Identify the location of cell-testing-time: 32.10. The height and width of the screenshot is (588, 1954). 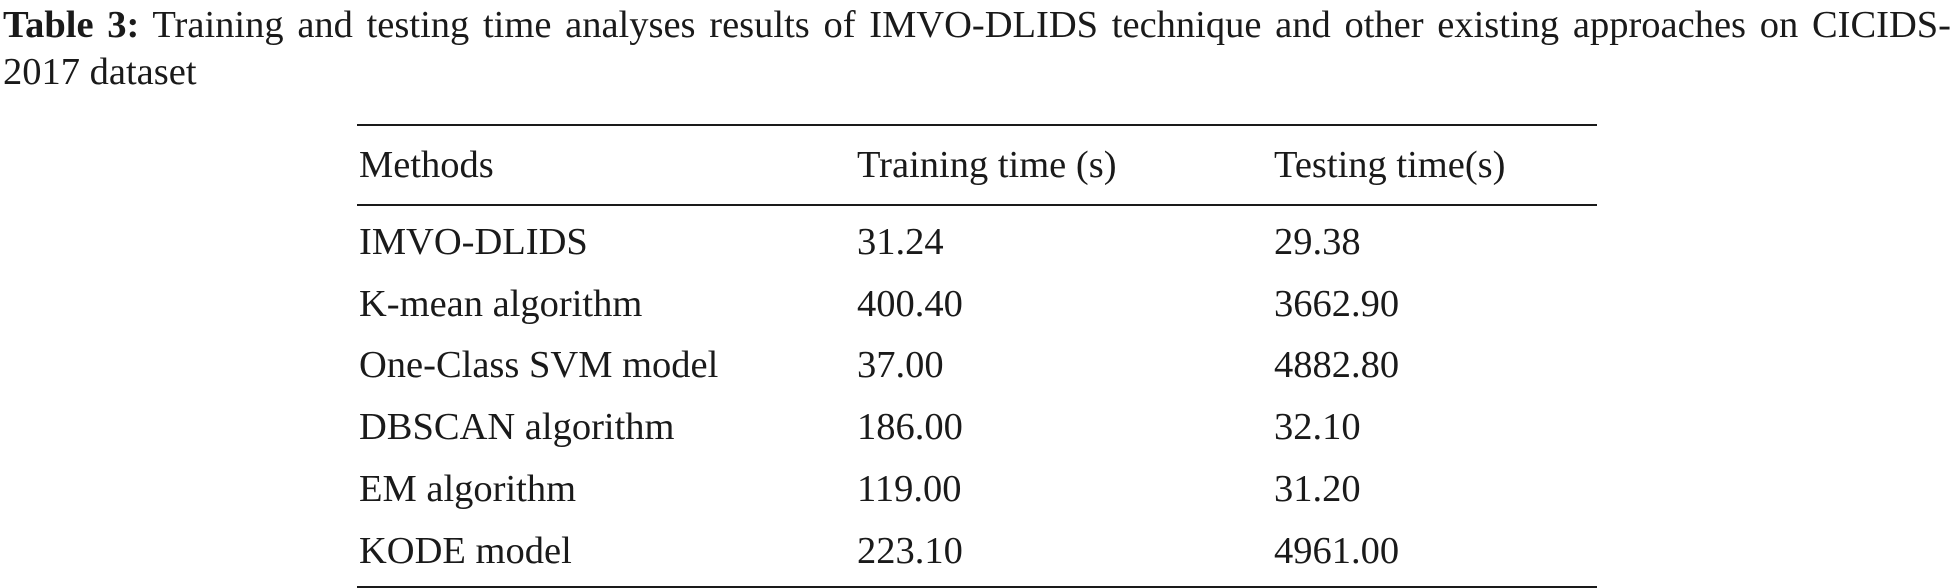
(1317, 427).